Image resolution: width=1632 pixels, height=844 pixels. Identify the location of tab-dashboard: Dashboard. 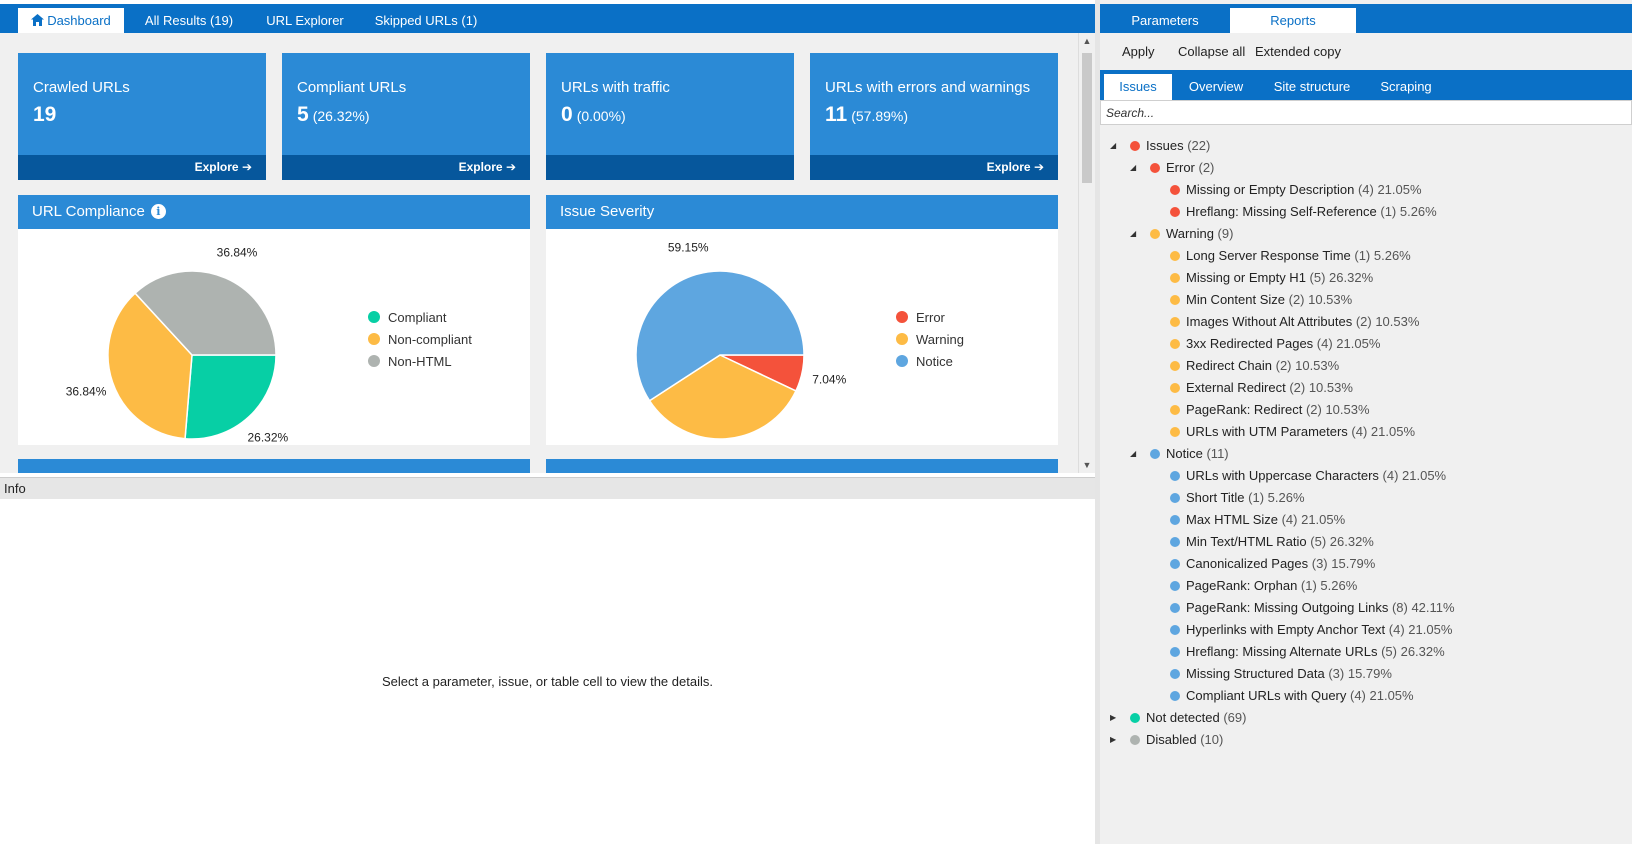
(71, 20).